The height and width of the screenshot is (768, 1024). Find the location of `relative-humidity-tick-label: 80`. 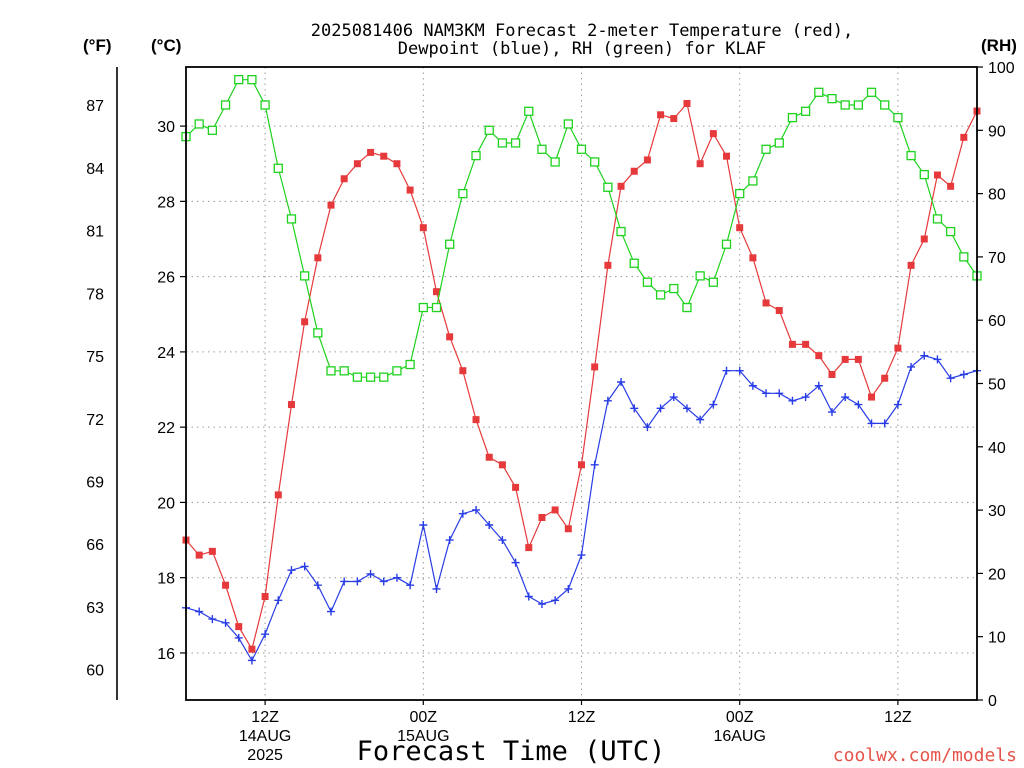

relative-humidity-tick-label: 80 is located at coordinates (997, 195).